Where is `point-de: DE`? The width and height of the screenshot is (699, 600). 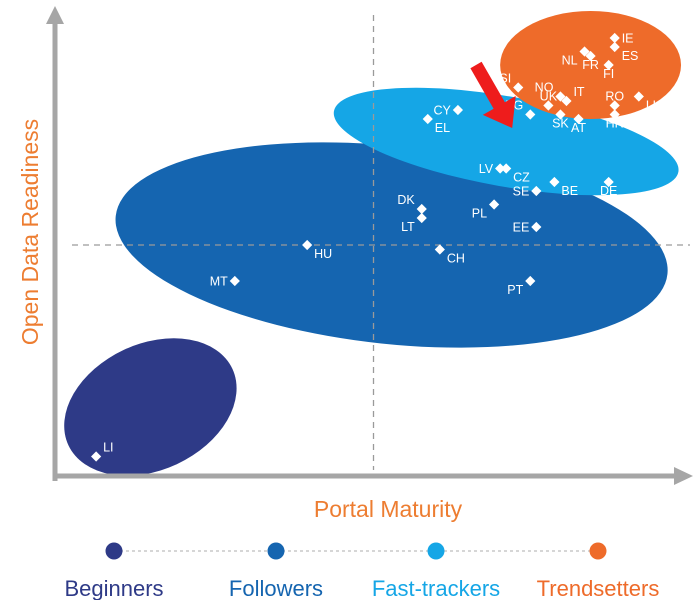
point-de: DE is located at coordinates (608, 187).